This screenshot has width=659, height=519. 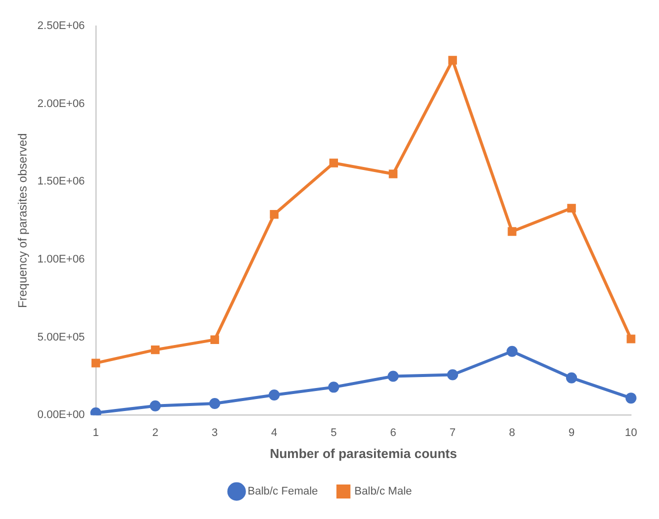 What do you see at coordinates (95, 432) in the screenshot?
I see `x-tick-label: 1` at bounding box center [95, 432].